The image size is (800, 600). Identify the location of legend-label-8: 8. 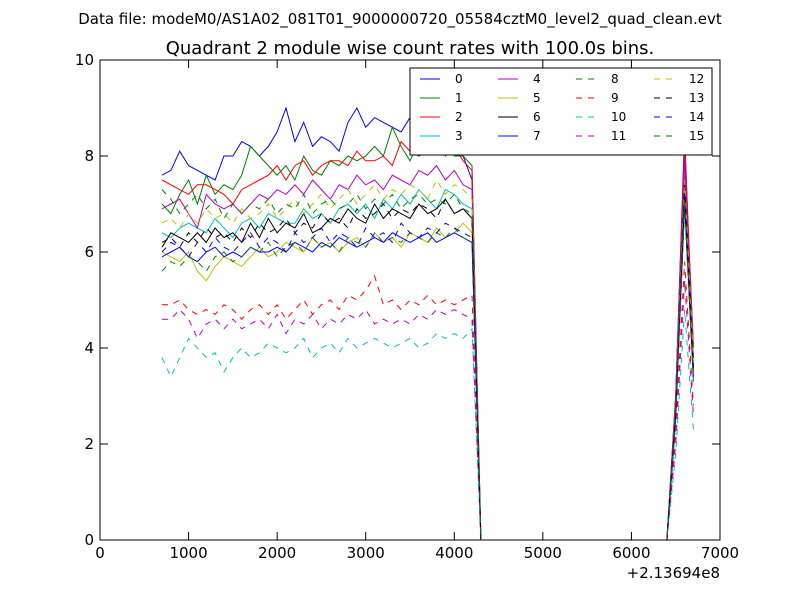
(615, 79).